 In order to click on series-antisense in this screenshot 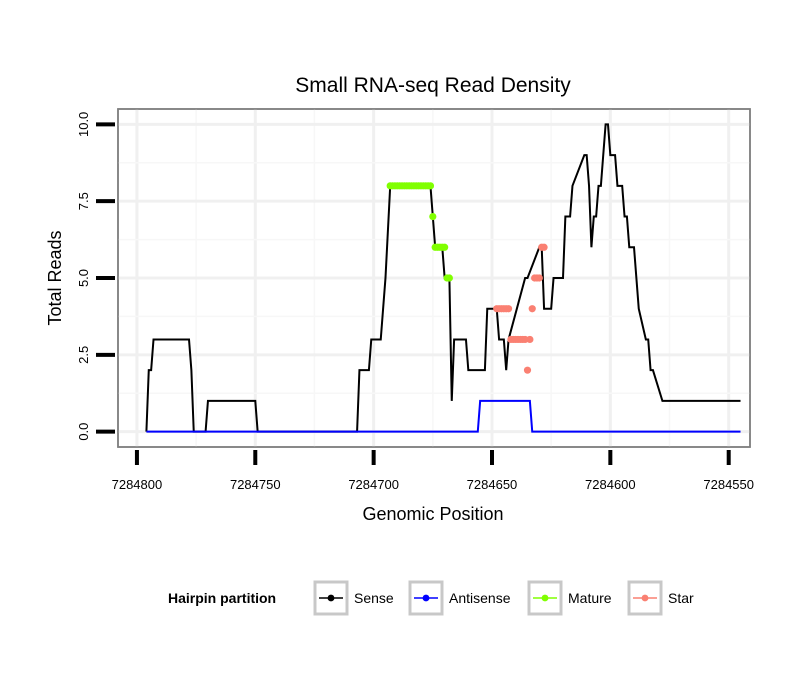, I will do `click(443, 416)`.